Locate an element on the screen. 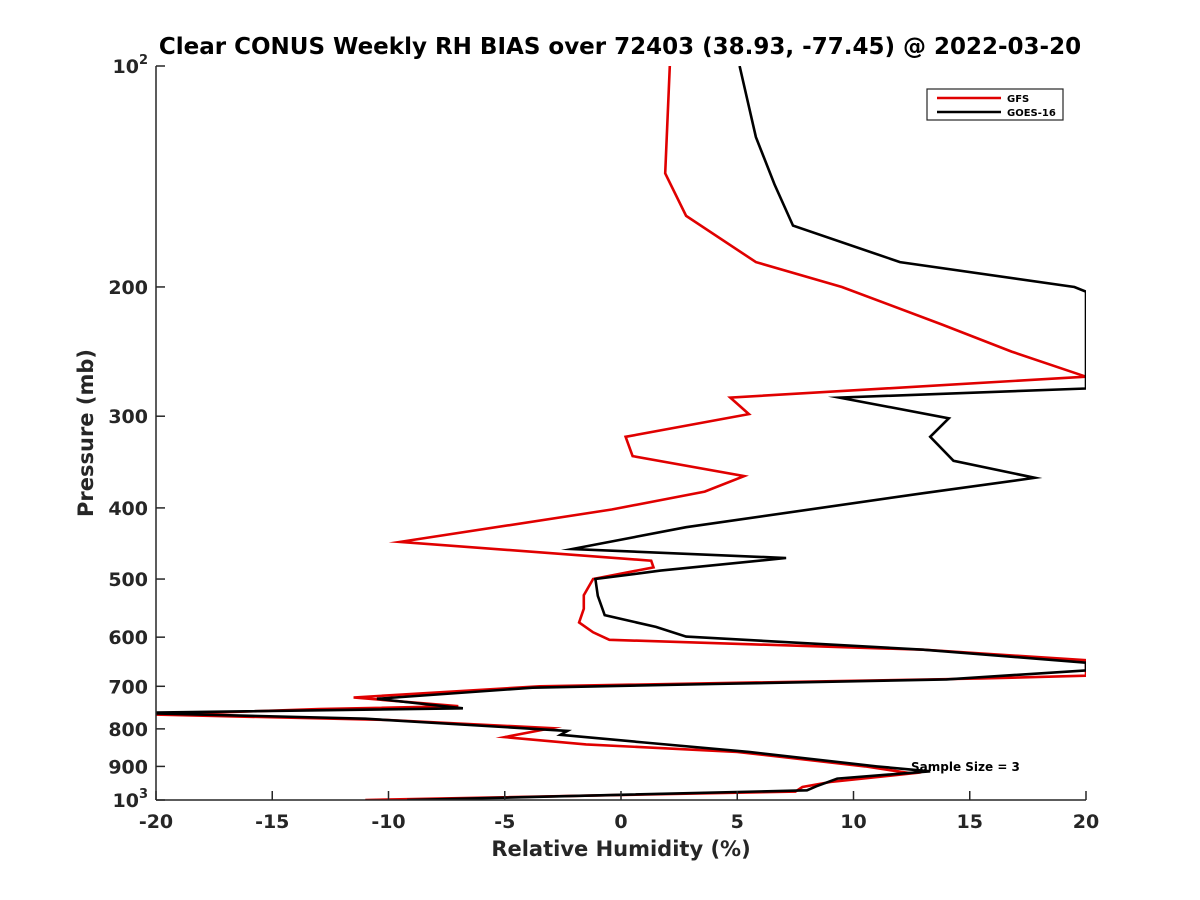 Image resolution: width=1200 pixels, height=900 pixels. legend-label: GFS is located at coordinates (1018, 99).